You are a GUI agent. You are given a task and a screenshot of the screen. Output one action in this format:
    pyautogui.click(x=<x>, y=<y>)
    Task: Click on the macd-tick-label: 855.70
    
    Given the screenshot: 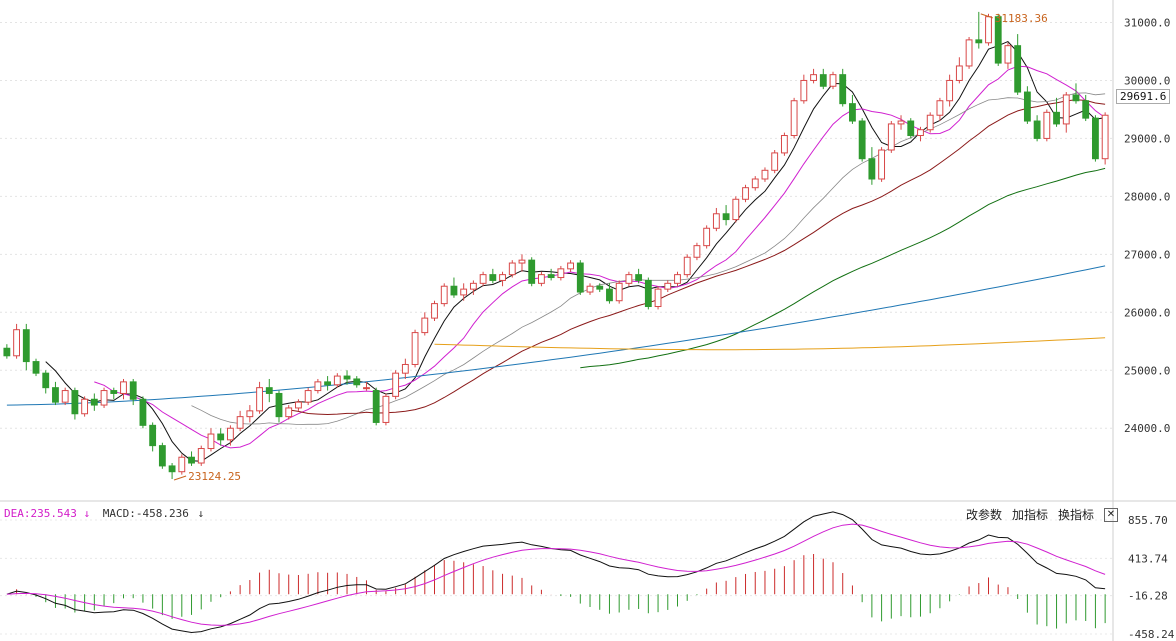 What is the action you would take?
    pyautogui.click(x=1148, y=520)
    